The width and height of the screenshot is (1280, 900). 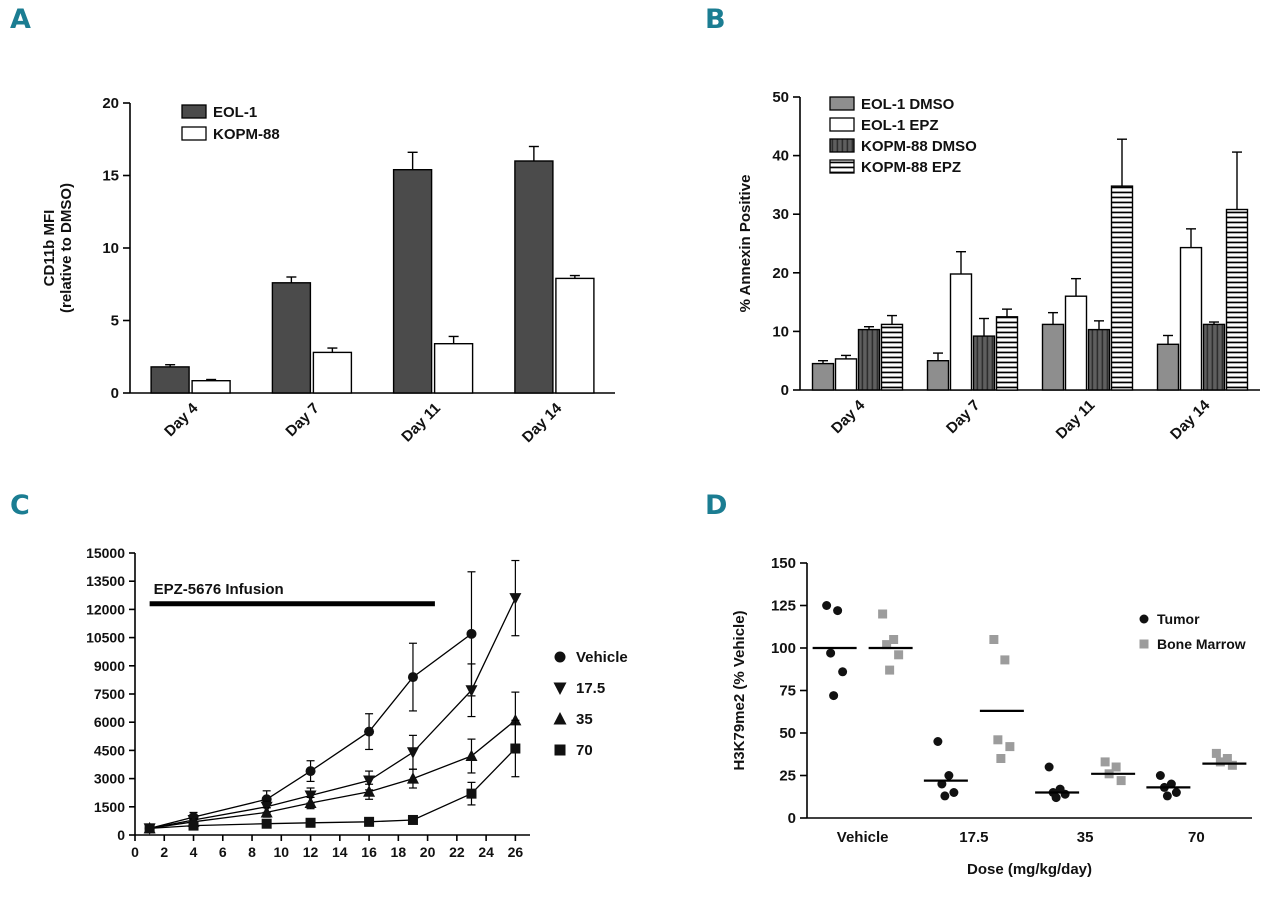 What do you see at coordinates (787, 776) in the screenshot?
I see `y-tick-label: 25` at bounding box center [787, 776].